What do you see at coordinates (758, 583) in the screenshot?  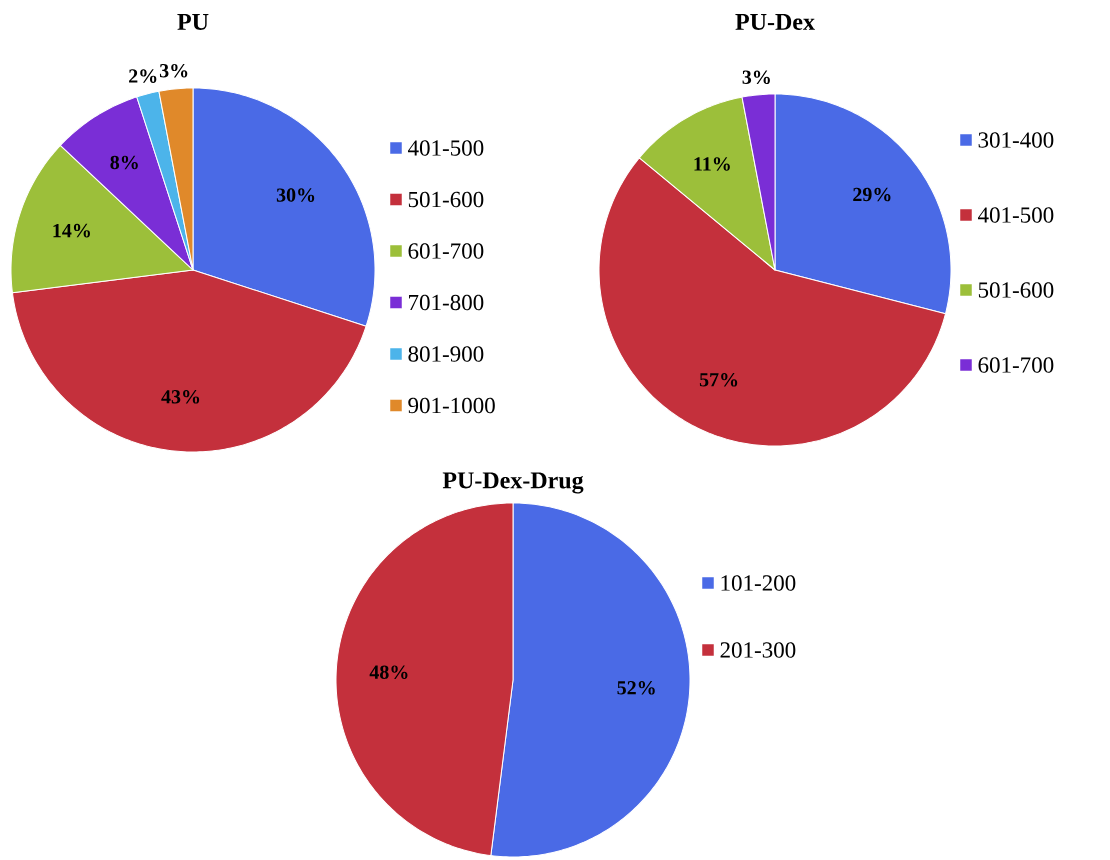 I see `legend-label: 101-200` at bounding box center [758, 583].